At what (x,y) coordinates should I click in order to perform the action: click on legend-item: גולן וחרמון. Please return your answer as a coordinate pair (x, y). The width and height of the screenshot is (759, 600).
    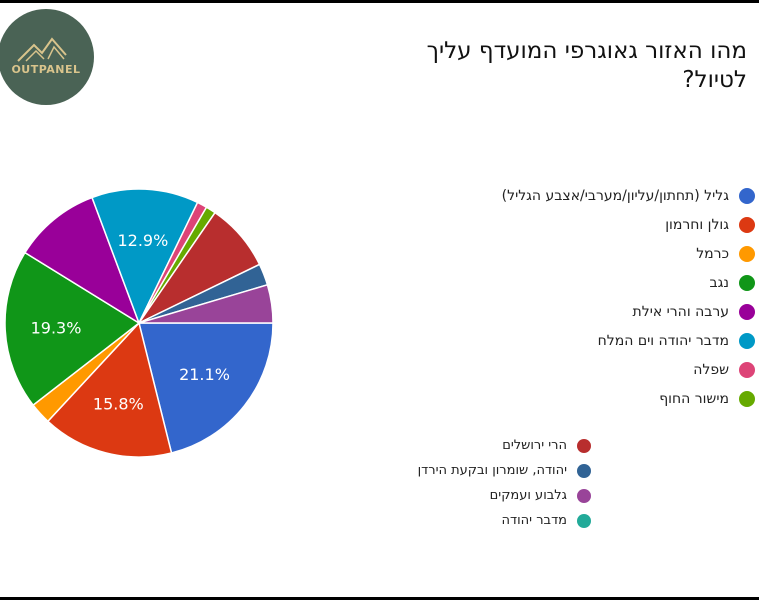
    Looking at the image, I should click on (628, 224).